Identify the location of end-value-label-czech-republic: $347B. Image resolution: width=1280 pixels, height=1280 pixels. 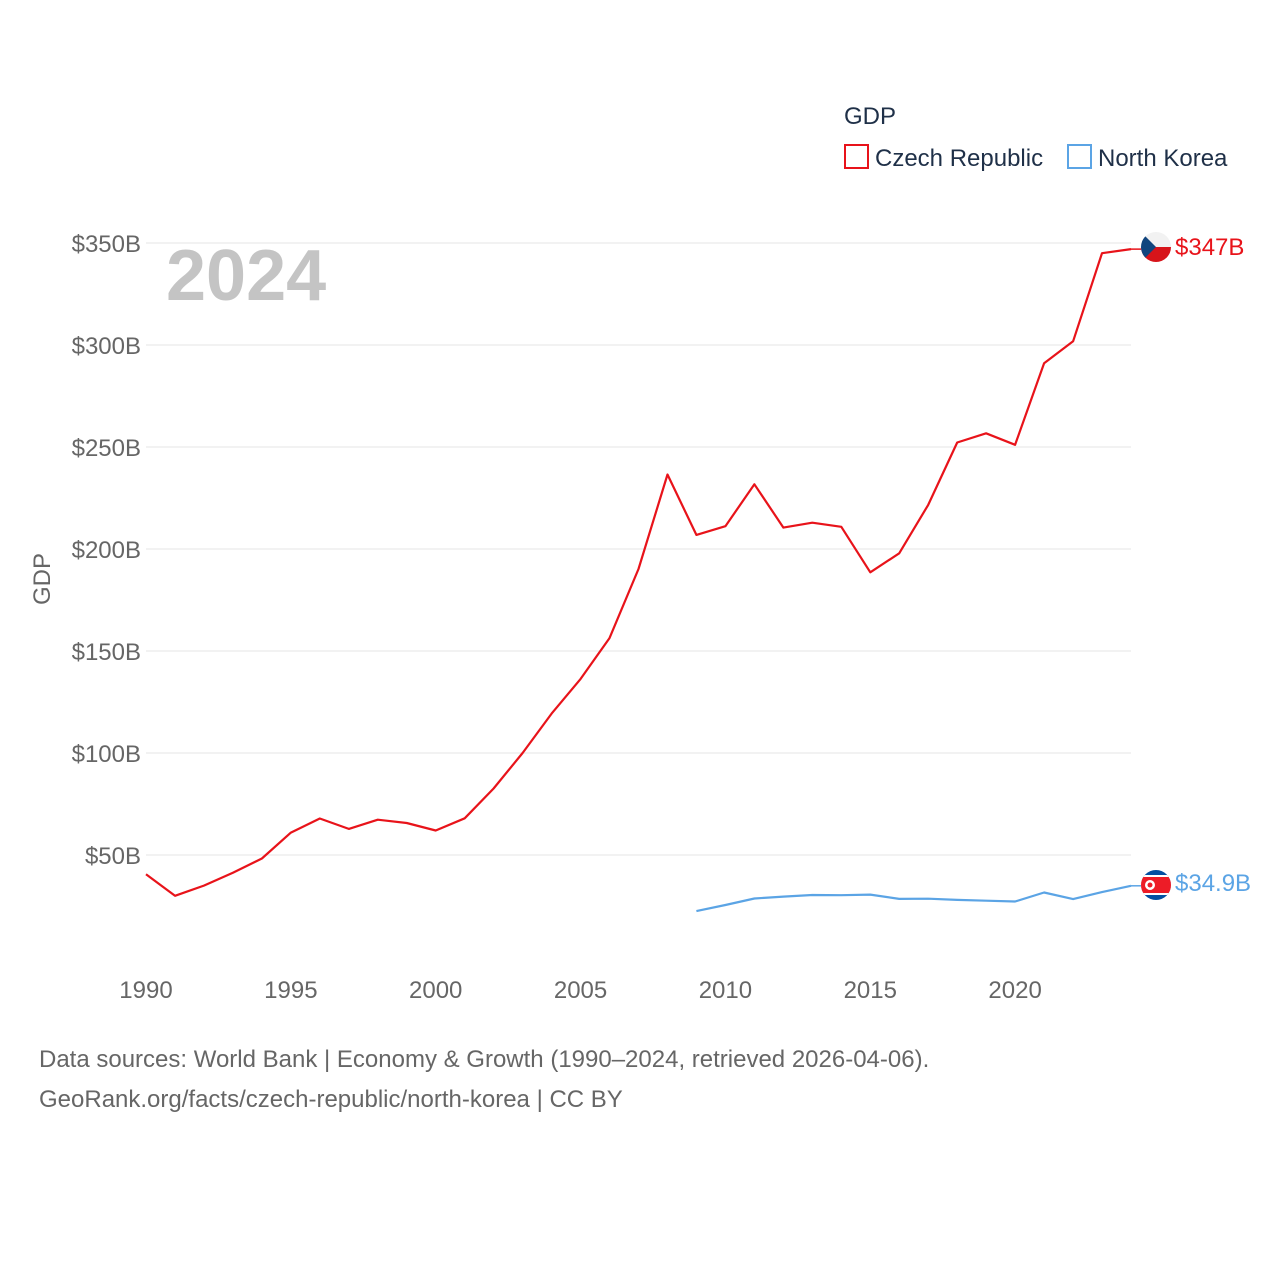
(1209, 247).